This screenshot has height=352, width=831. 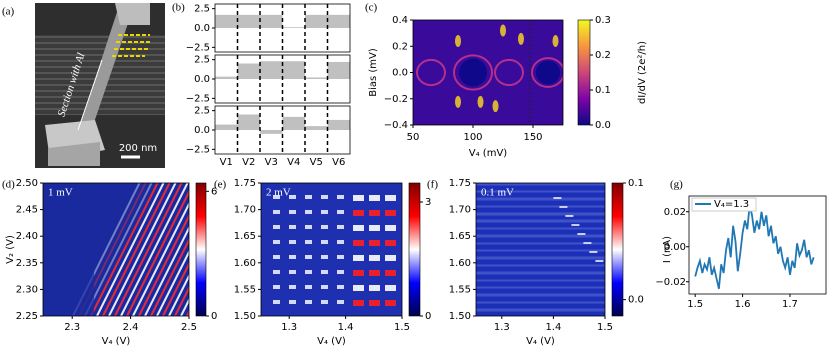 What do you see at coordinates (214, 191) in the screenshot?
I see `colorbar-tick-label: 6` at bounding box center [214, 191].